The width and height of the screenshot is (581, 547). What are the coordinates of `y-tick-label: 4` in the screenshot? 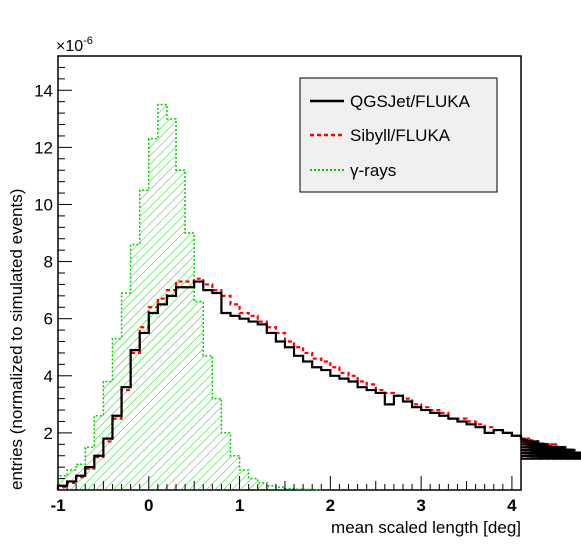 It's located at (48, 376).